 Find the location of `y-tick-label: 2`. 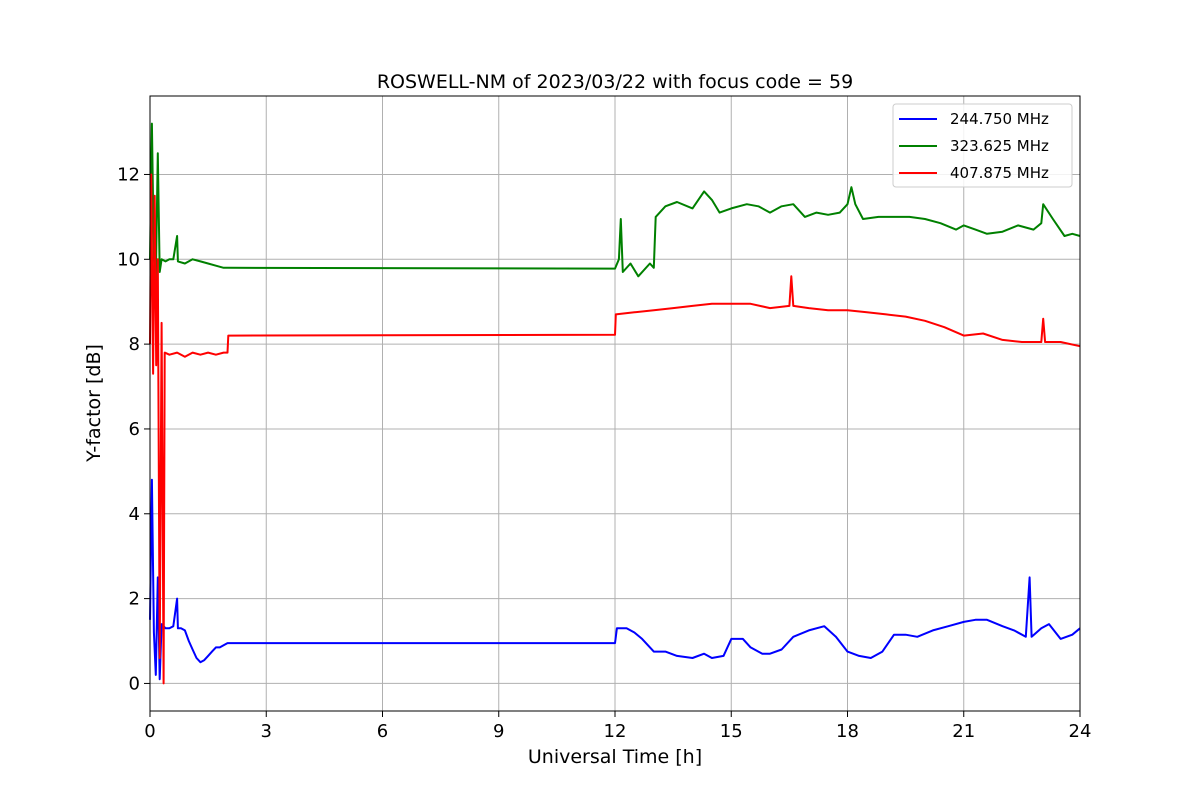

y-tick-label: 2 is located at coordinates (134, 599).